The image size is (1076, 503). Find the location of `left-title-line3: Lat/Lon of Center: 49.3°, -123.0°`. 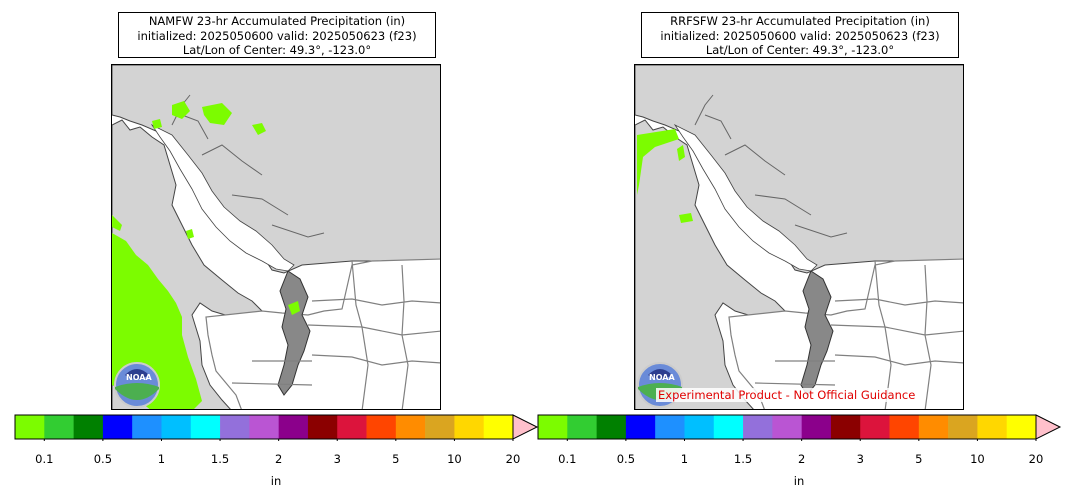

left-title-line3: Lat/Lon of Center: 49.3°, -123.0° is located at coordinates (277, 50).